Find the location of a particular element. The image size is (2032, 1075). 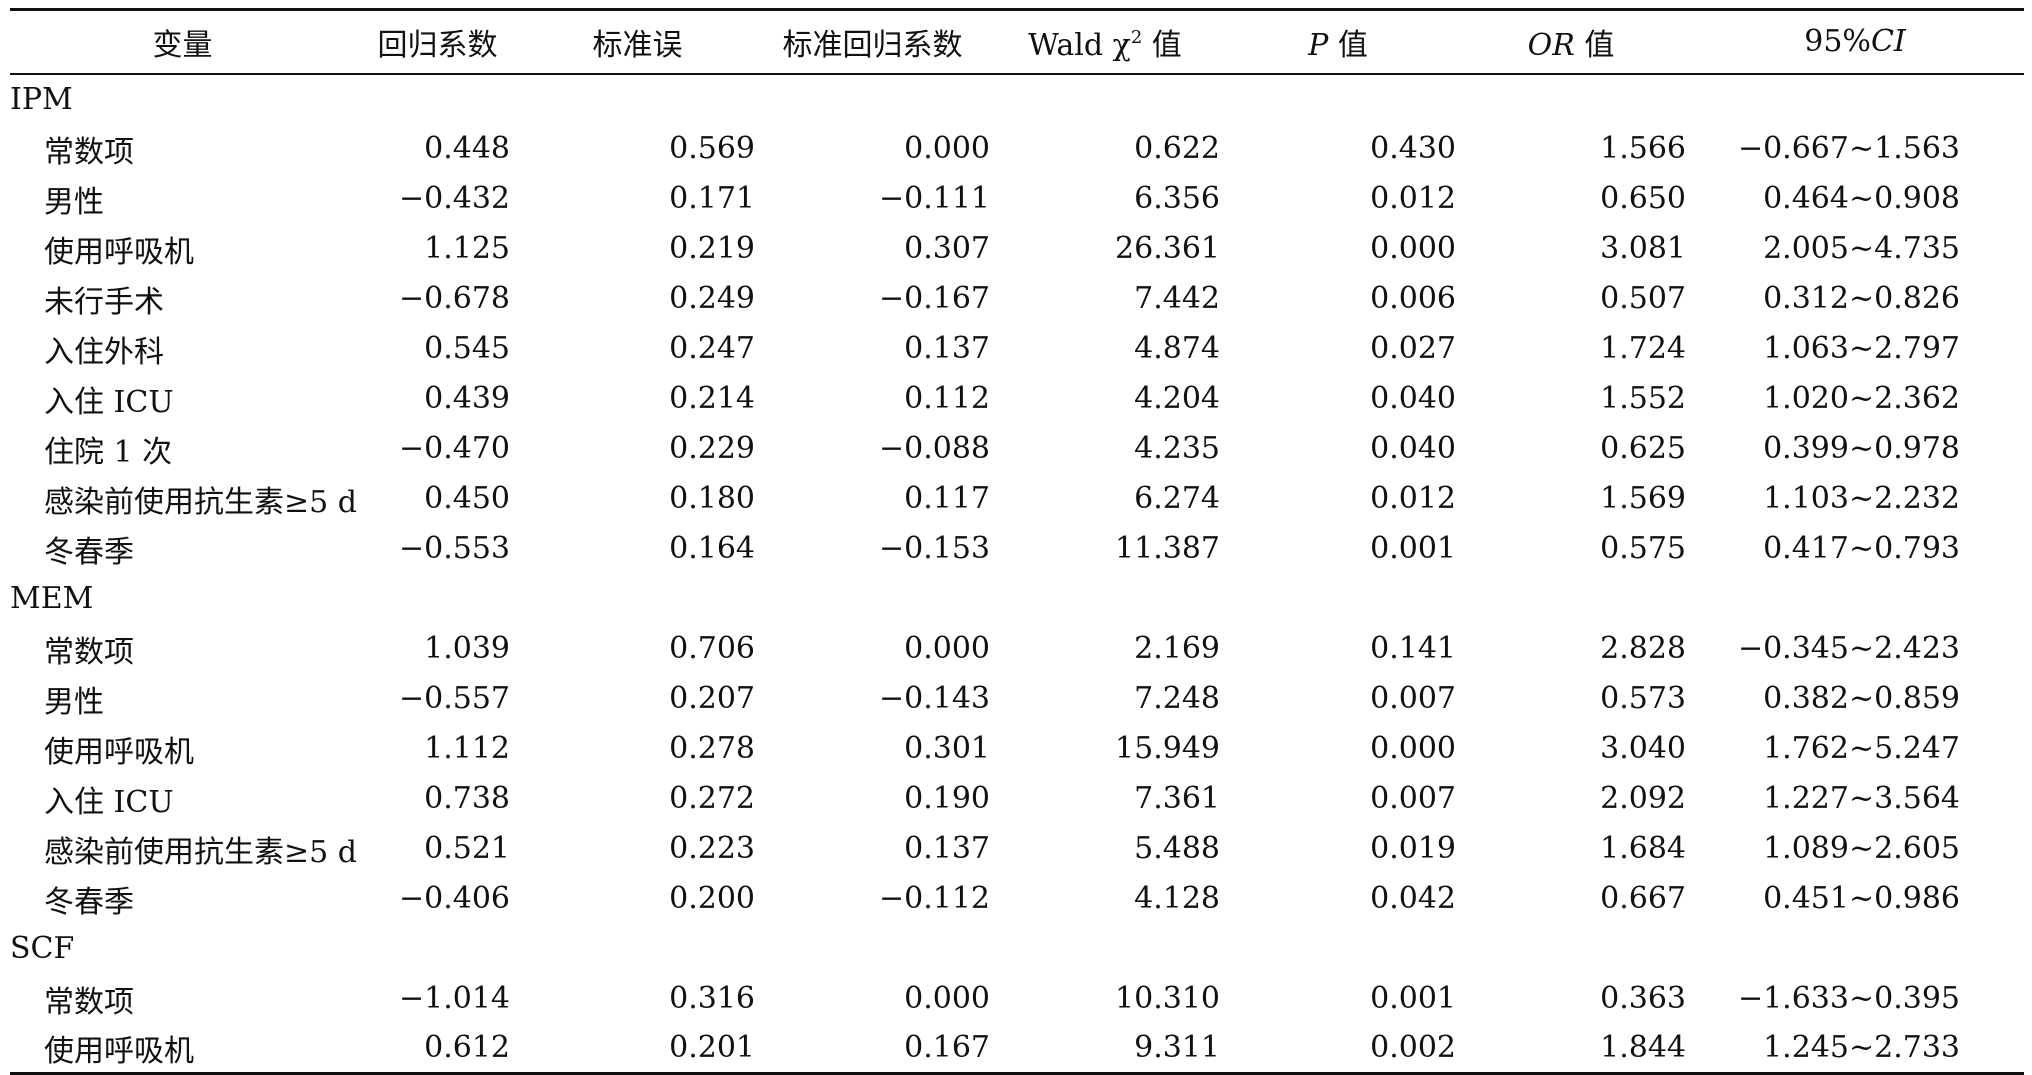

cell-p: 0.141 is located at coordinates (1413, 648).